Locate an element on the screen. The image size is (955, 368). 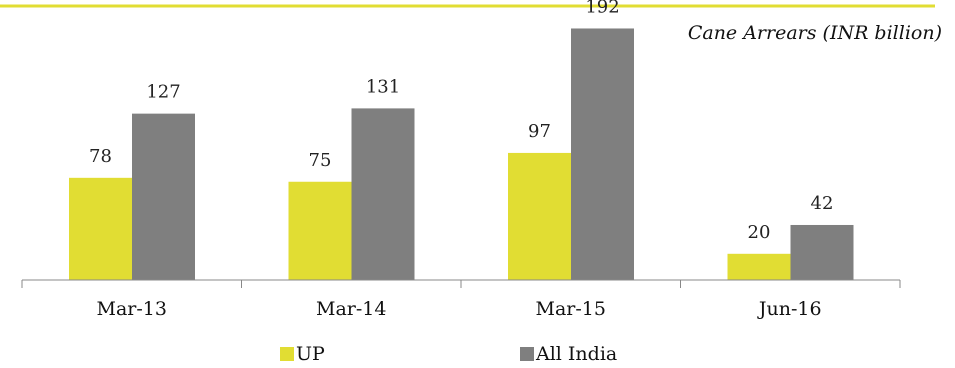
data-label-up-mar-14: 75 is located at coordinates (320, 160).